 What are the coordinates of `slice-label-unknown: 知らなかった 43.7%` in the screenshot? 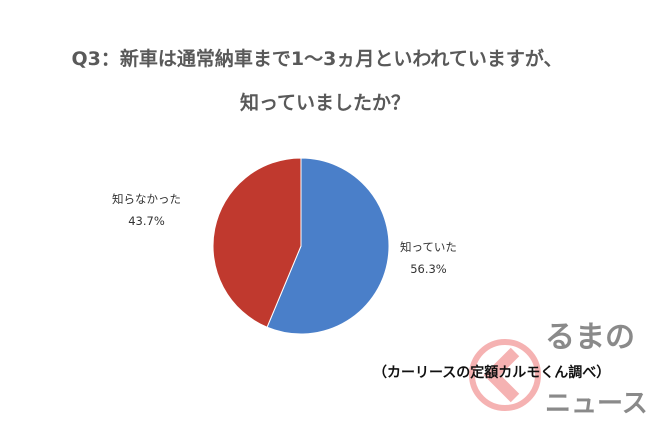 It's located at (146, 210).